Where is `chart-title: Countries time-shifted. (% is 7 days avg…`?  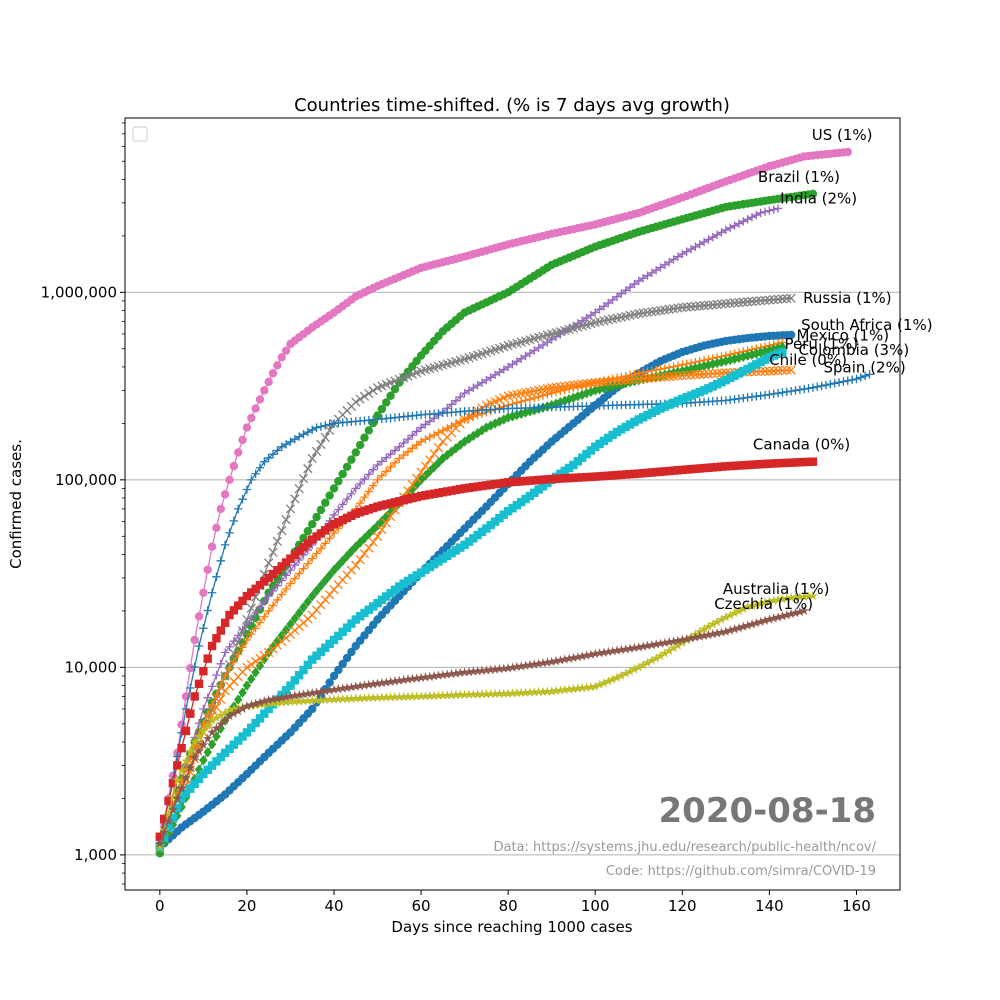
chart-title: Countries time-shifted. (% is 7 days avg… is located at coordinates (512, 105).